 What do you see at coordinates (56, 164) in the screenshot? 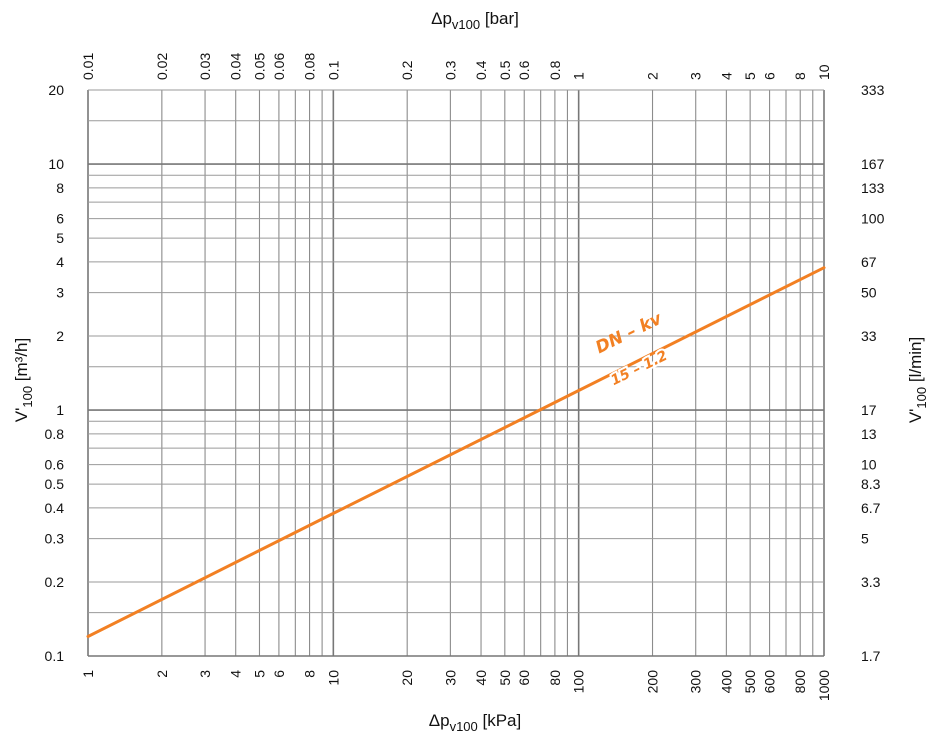
I see `y-tick-m3h-10: 10` at bounding box center [56, 164].